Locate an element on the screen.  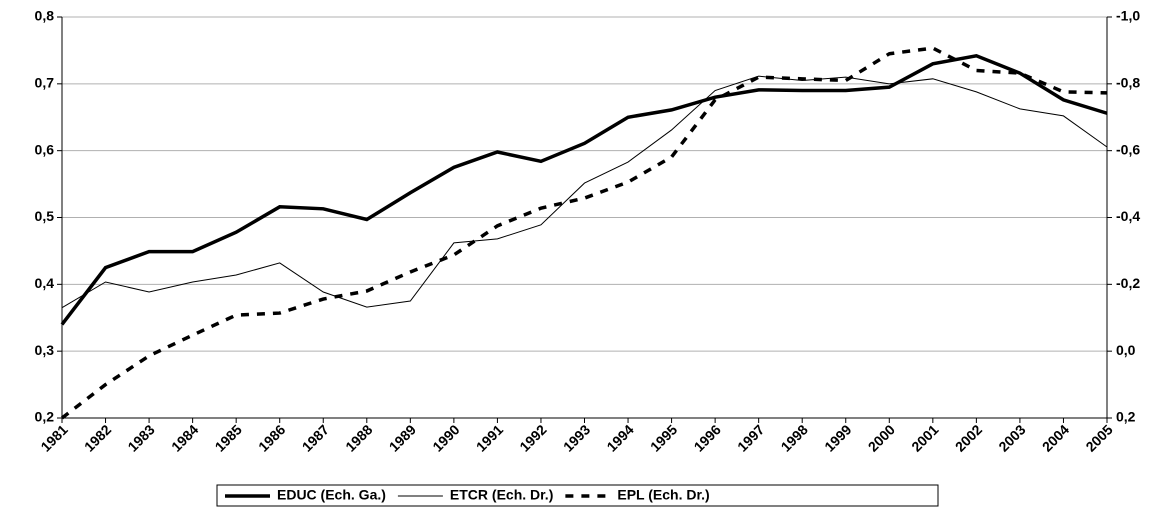
y2-tick-label: -0,4 is located at coordinates (1128, 216).